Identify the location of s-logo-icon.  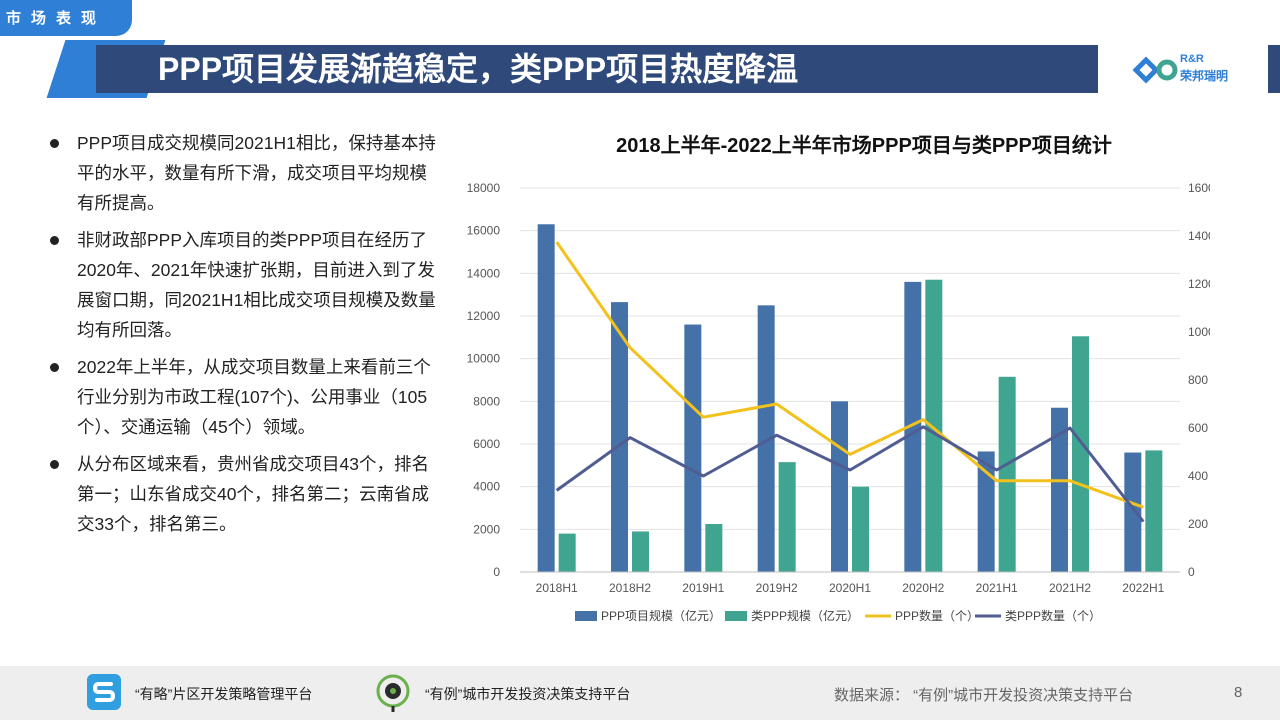
(104, 692).